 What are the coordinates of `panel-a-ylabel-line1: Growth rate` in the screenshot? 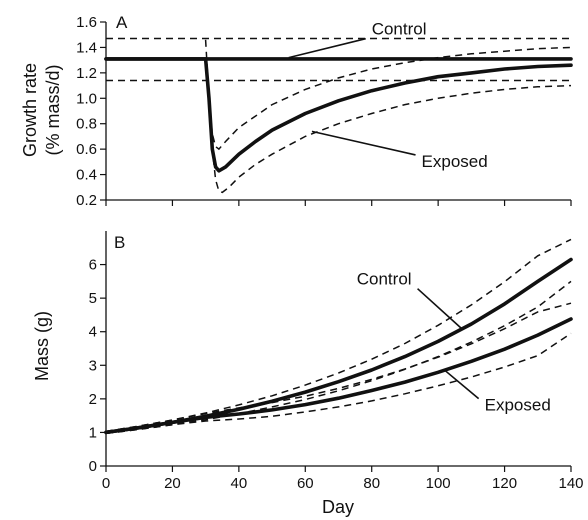 It's located at (30, 110).